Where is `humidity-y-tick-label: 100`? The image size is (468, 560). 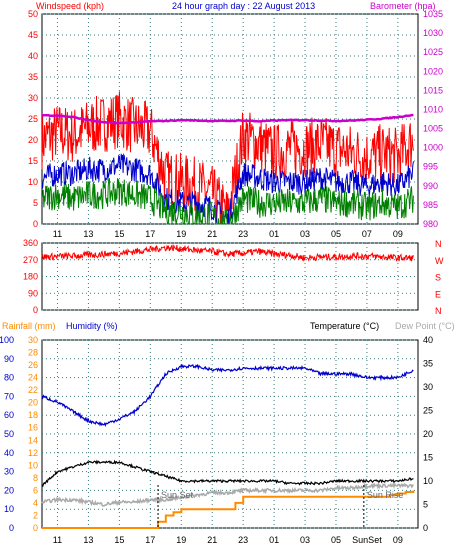 humidity-y-tick-label: 100 is located at coordinates (7, 340).